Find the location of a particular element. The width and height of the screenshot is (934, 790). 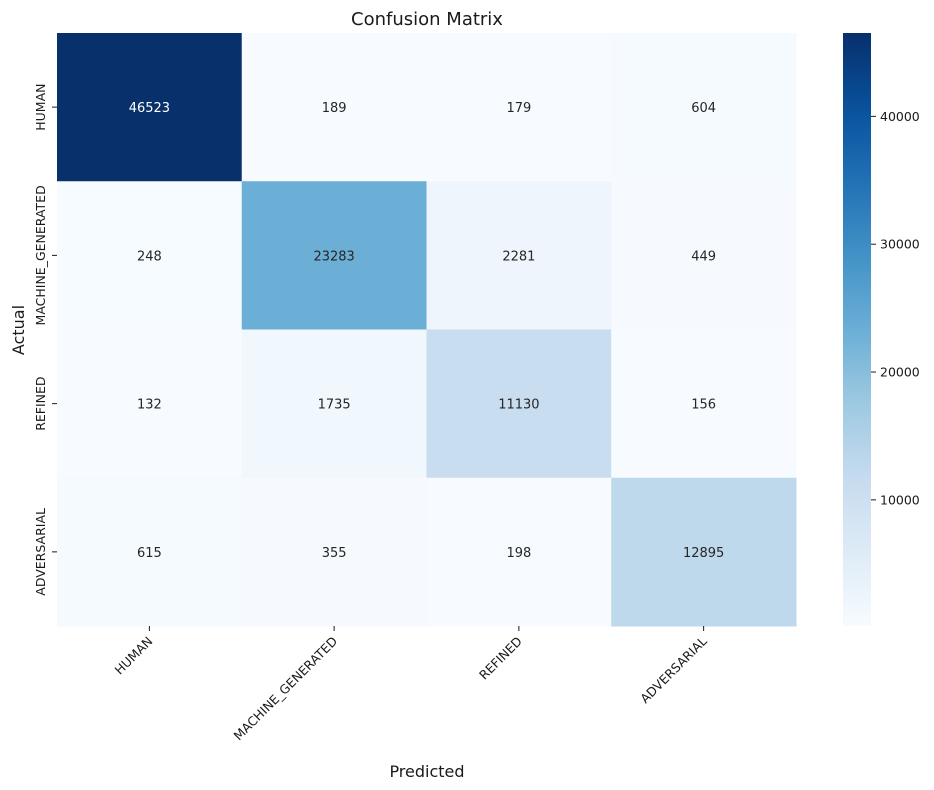

cell-value-label: 46523 is located at coordinates (149, 108).